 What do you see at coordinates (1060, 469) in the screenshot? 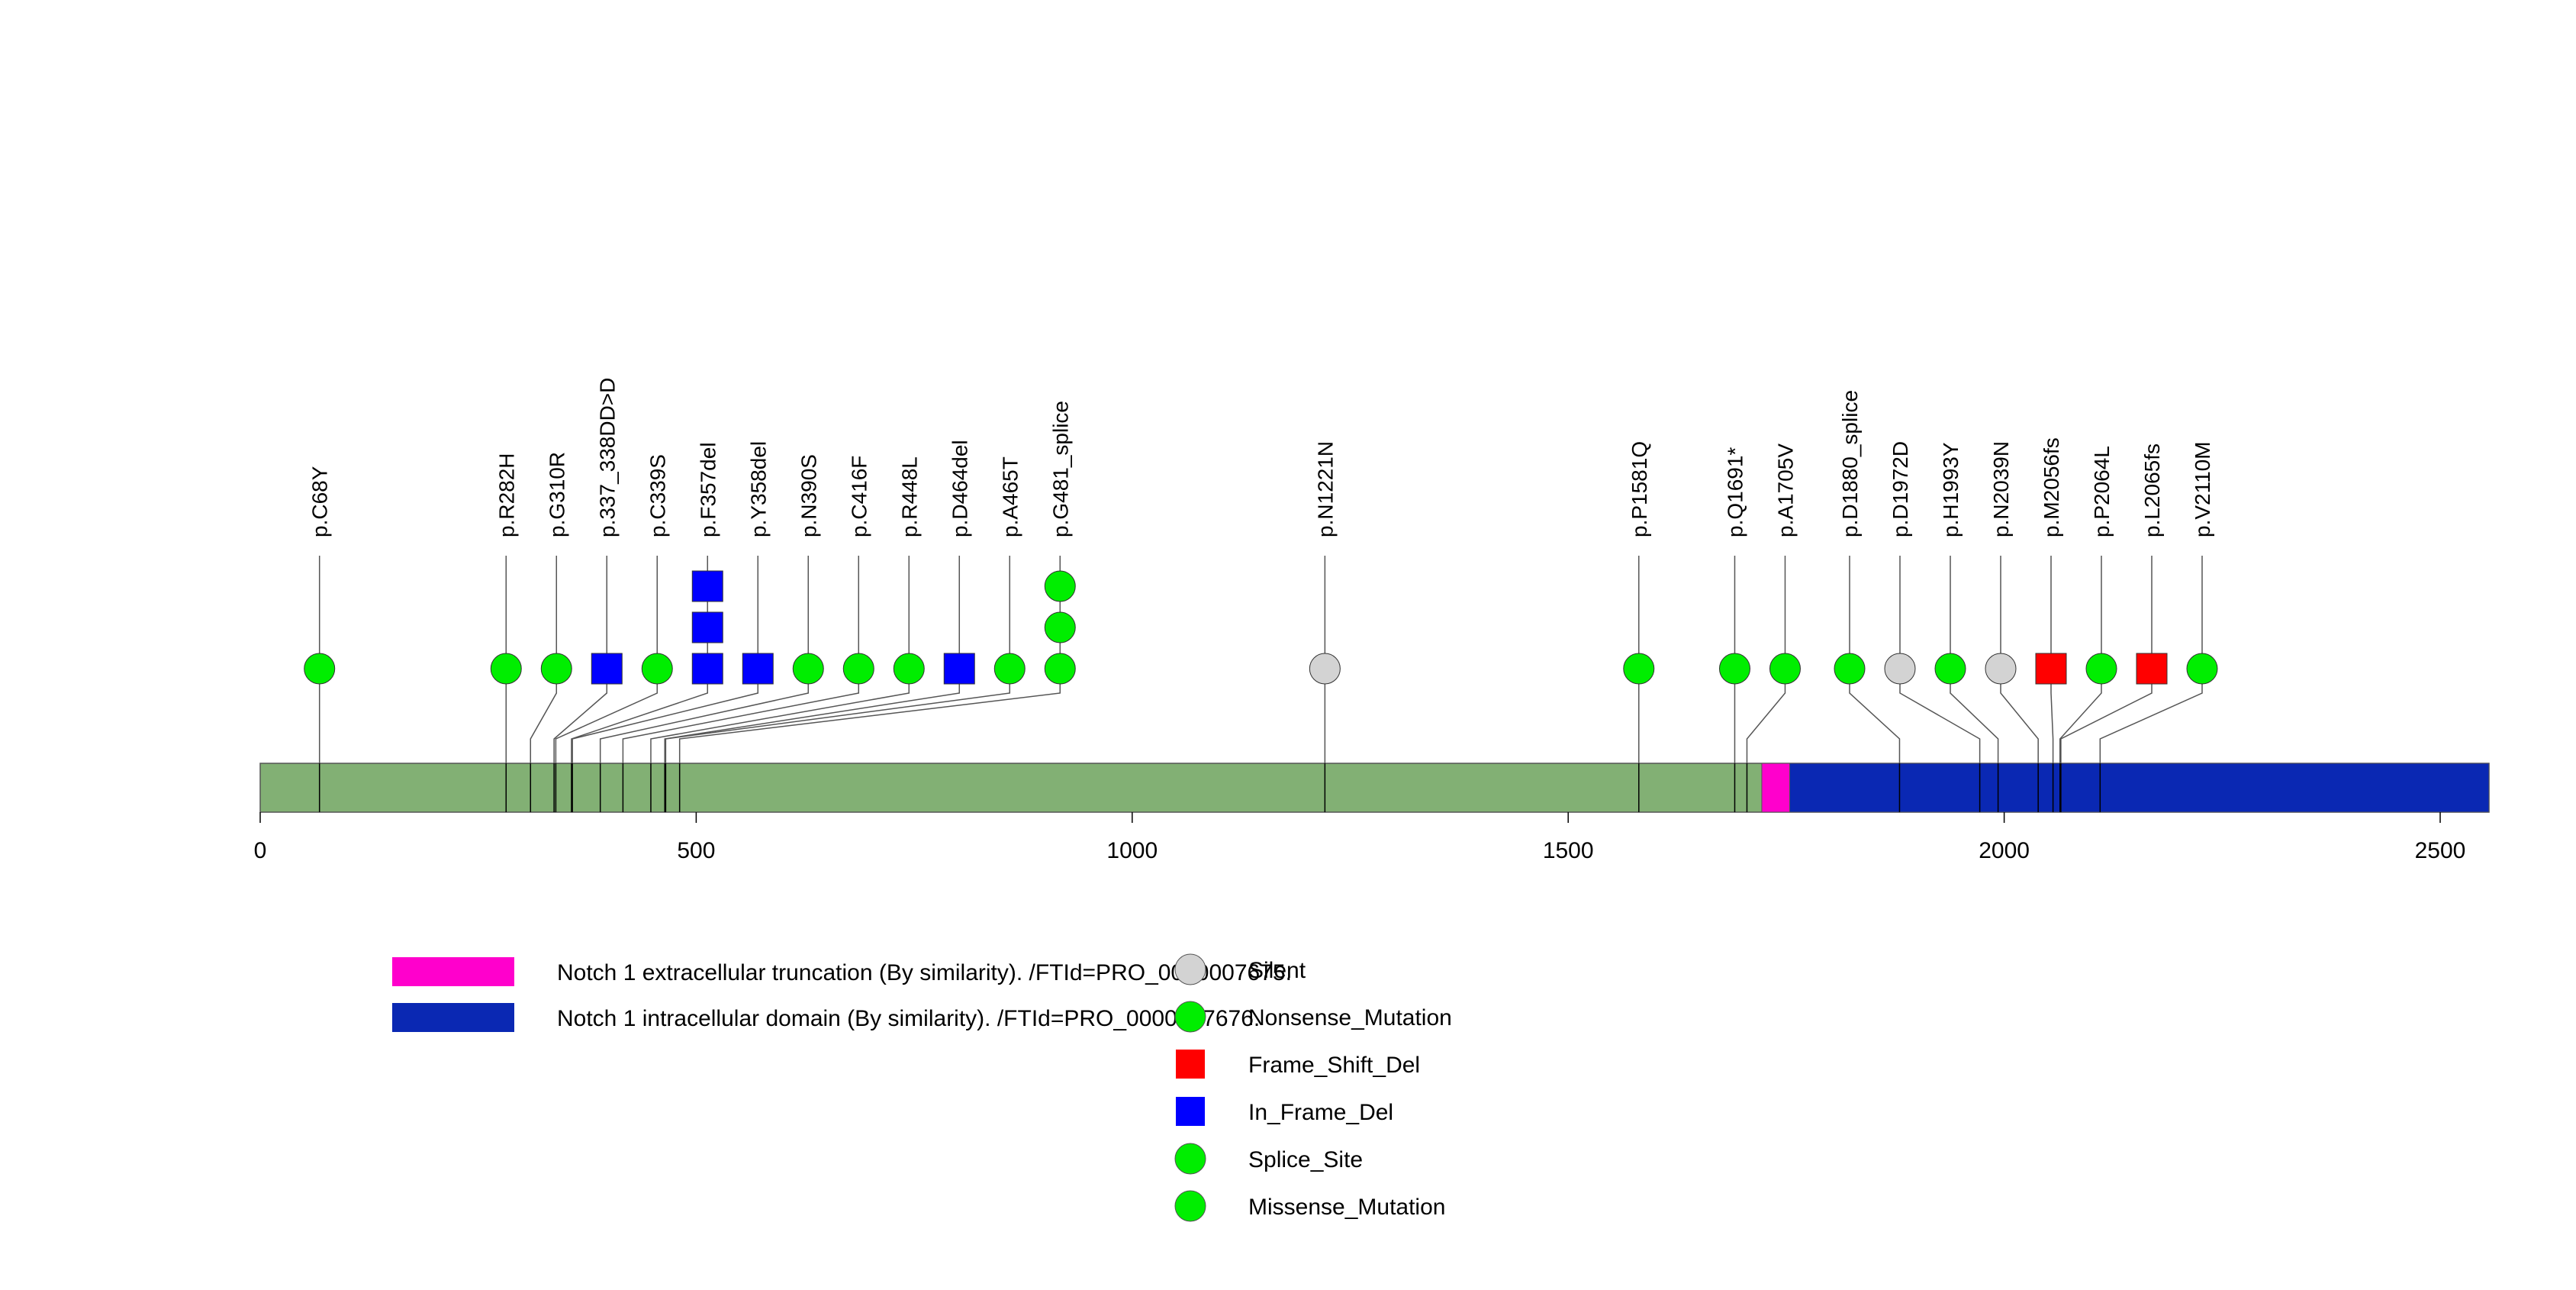
I see `mutation-label-12: p.G481_splice` at bounding box center [1060, 469].